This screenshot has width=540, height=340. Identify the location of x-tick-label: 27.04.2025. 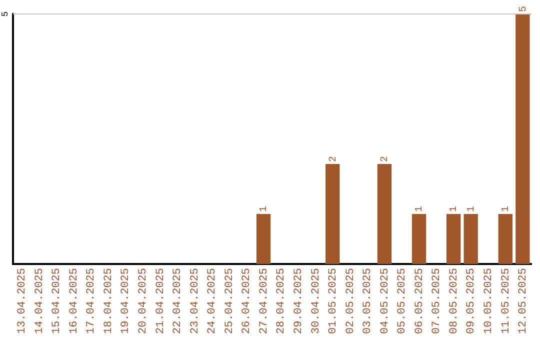
(264, 301).